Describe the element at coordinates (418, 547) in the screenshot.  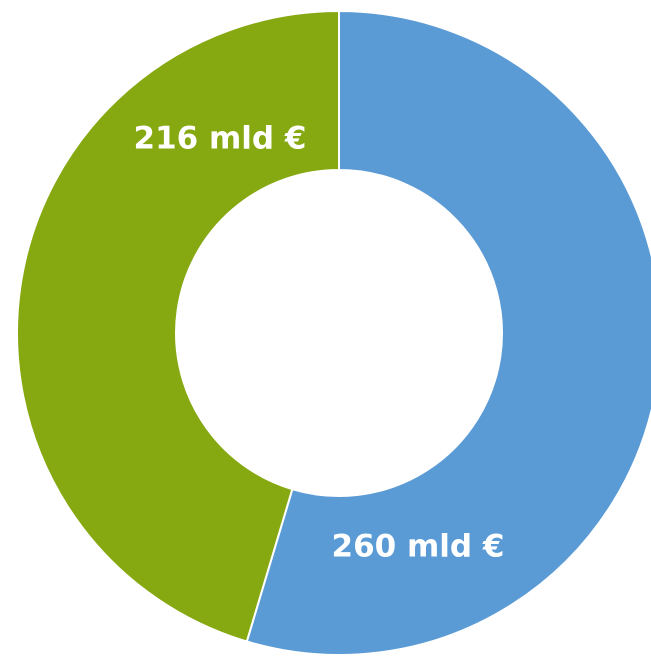
I see `data-label: 260 mld €` at that location.